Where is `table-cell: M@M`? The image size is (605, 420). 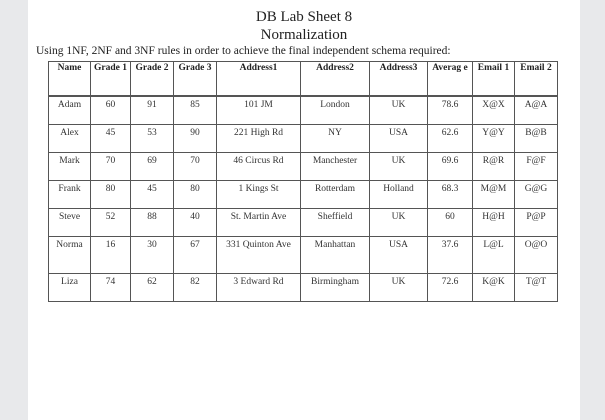
table-cell: M@M is located at coordinates (493, 194).